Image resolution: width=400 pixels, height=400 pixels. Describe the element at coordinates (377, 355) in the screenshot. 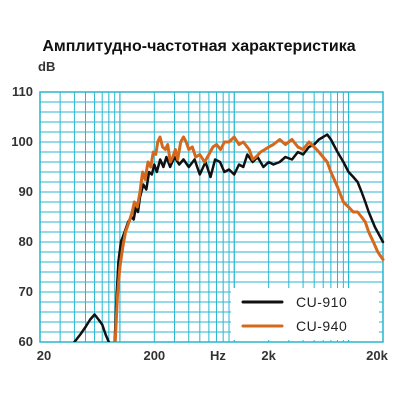

I see `x-tick-label: 20k` at that location.